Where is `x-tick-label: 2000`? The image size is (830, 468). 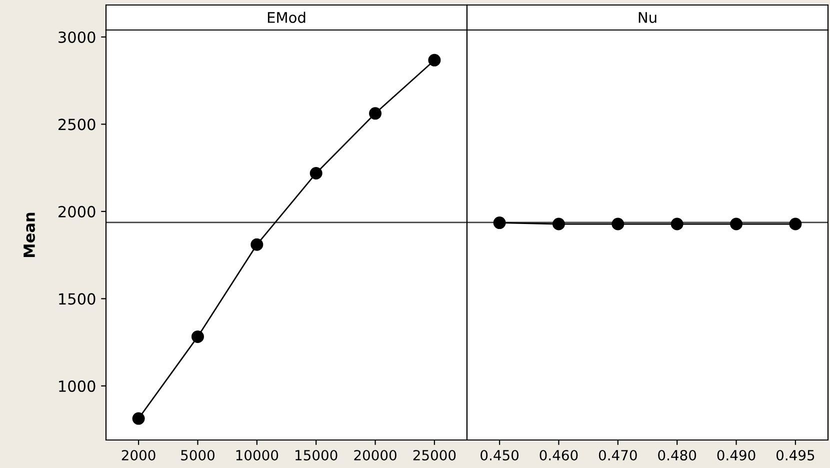 x-tick-label: 2000 is located at coordinates (139, 455).